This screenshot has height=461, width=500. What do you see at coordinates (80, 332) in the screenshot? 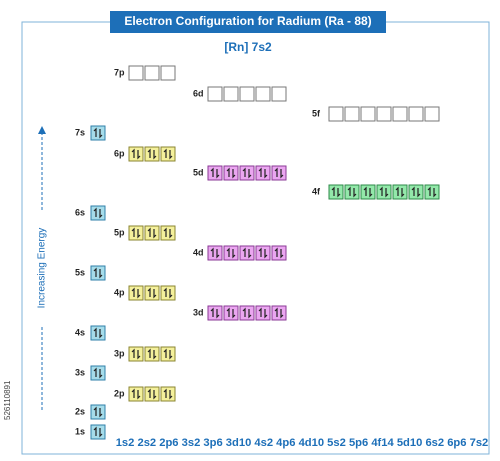
I see `orbital-label: 4s` at bounding box center [80, 332].